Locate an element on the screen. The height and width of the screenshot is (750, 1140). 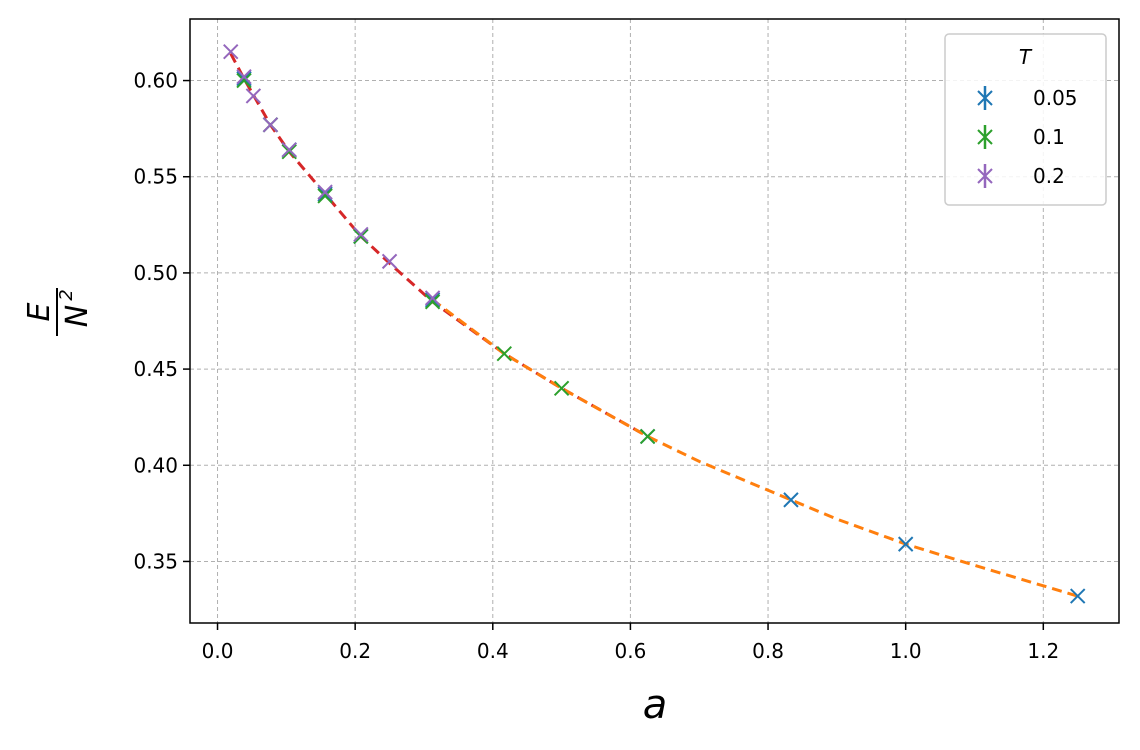
y-tick-label: 0.55 is located at coordinates (155, 177).